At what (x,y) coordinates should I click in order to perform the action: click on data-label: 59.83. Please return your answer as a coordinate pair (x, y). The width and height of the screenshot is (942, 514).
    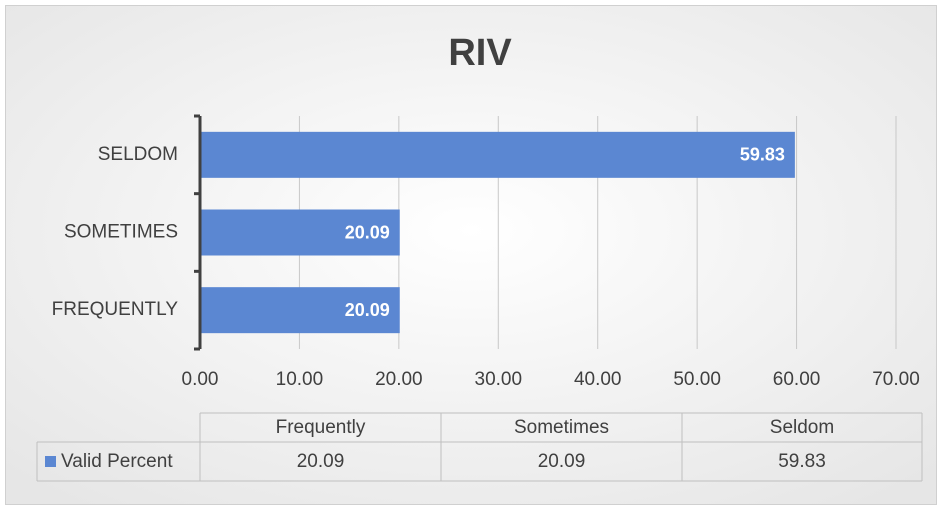
    Looking at the image, I should click on (762, 155).